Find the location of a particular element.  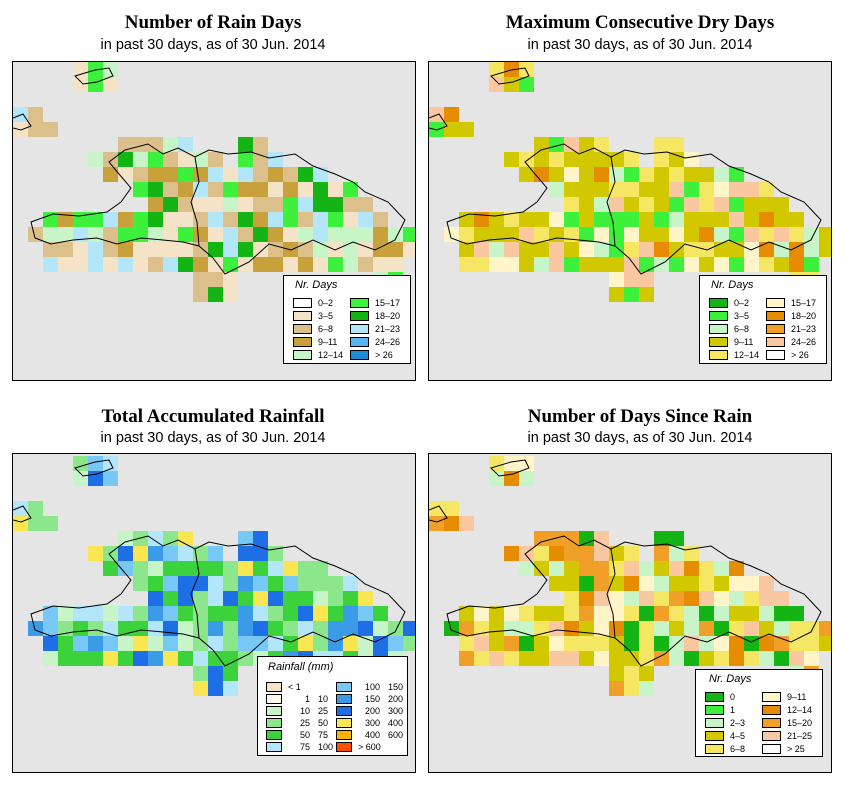

legend-item: 200 300 is located at coordinates (369, 710).